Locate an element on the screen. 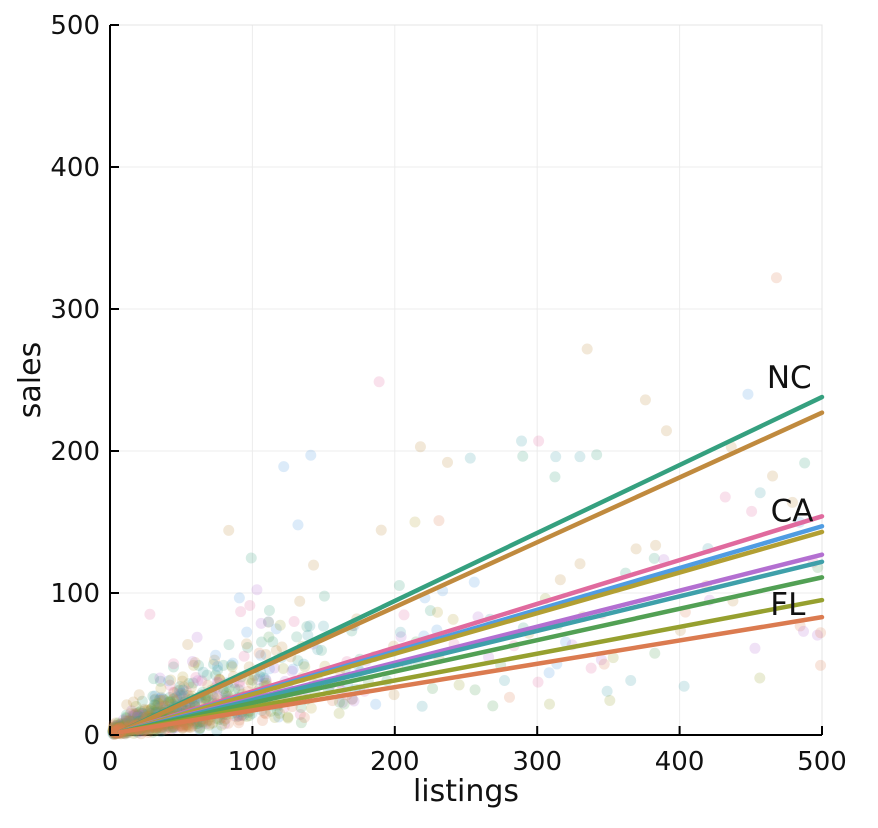 The height and width of the screenshot is (828, 878). regression-line is located at coordinates (471, 666).